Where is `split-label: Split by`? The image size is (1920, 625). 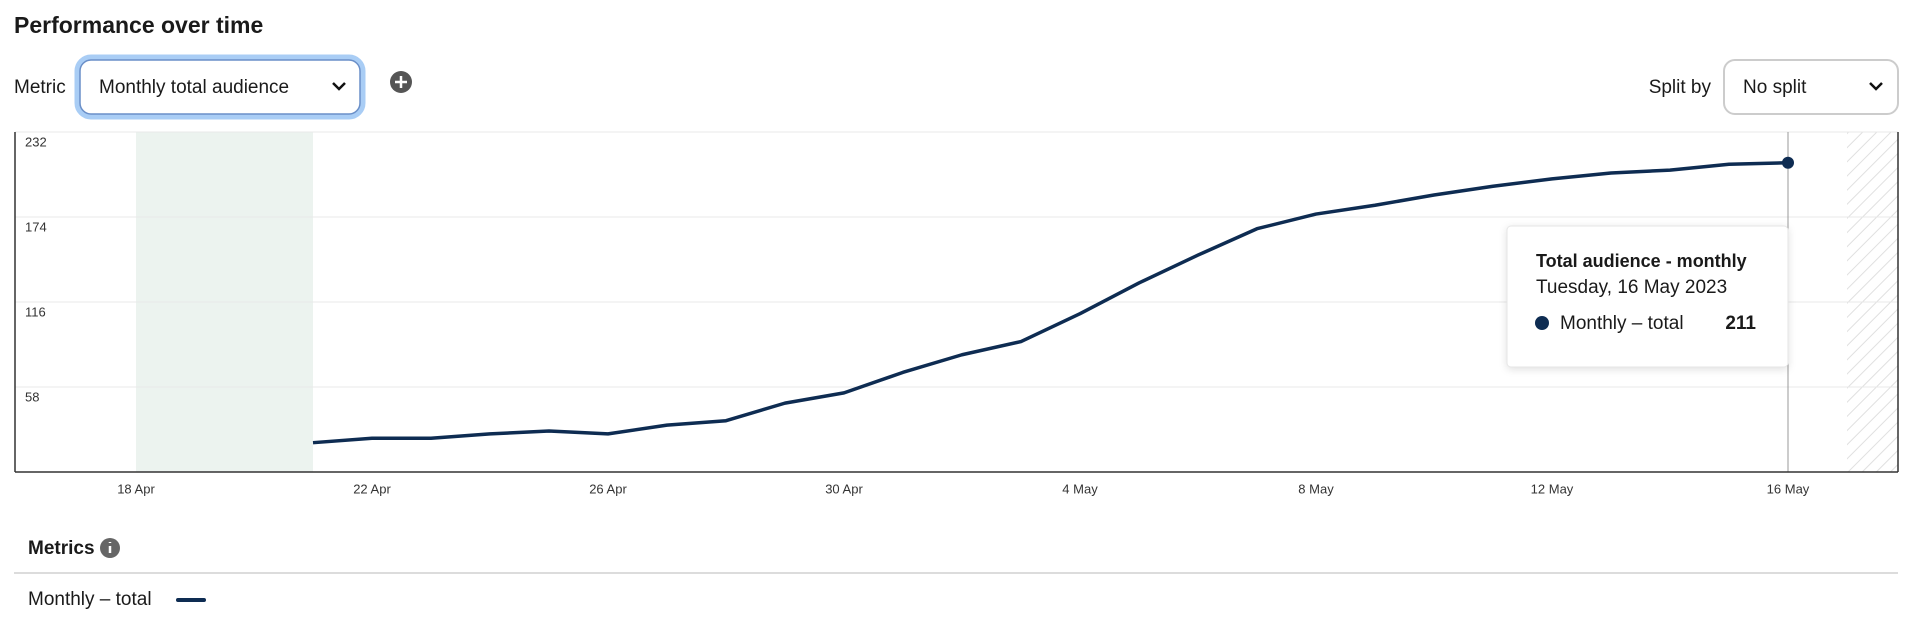
split-label: Split by is located at coordinates (1680, 87).